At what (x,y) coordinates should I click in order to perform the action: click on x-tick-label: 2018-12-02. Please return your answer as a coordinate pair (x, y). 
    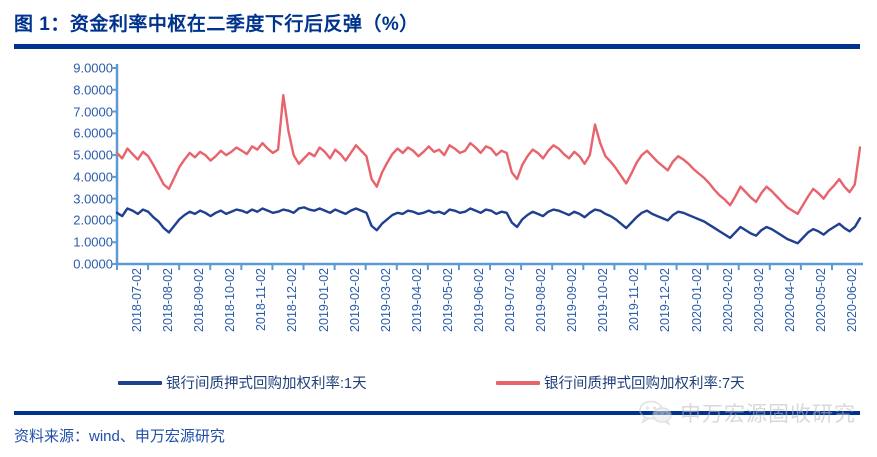
    Looking at the image, I should click on (292, 300).